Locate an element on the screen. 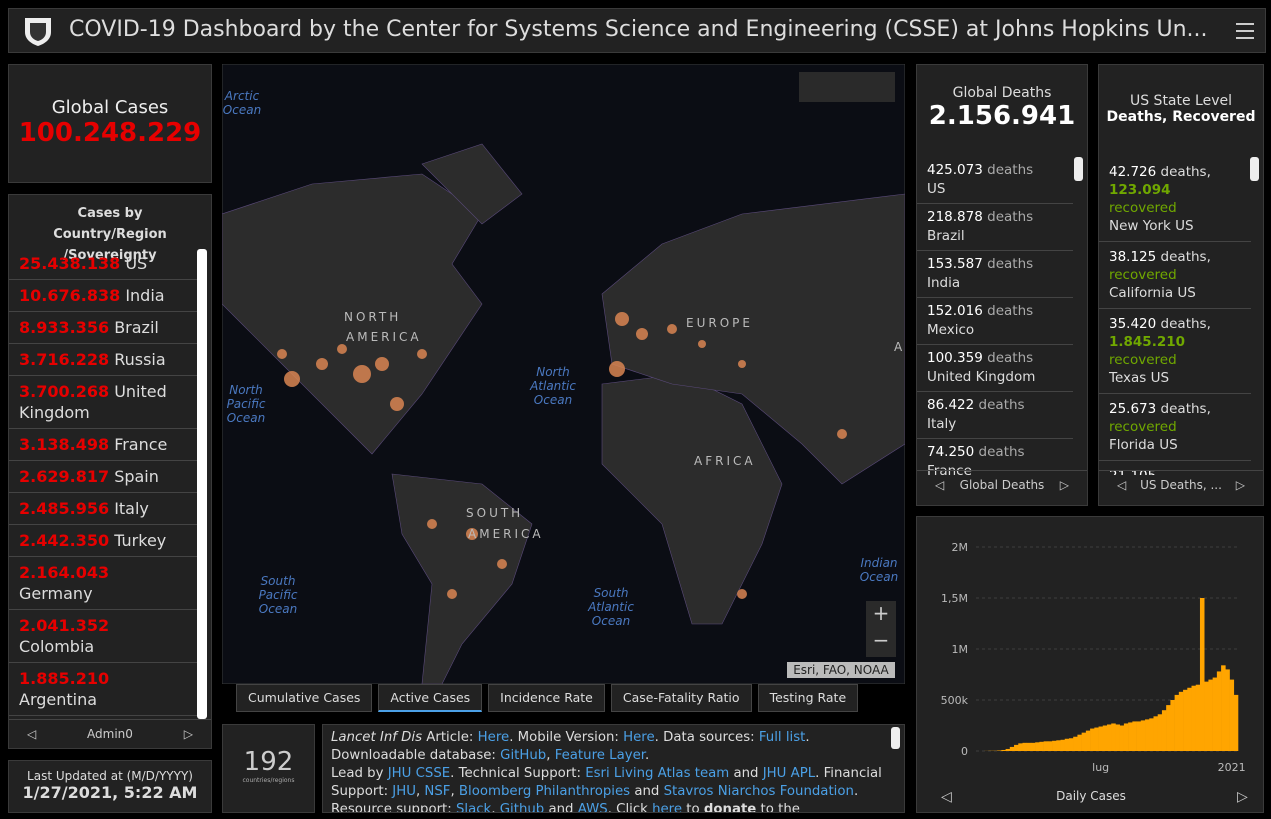 This screenshot has height=819, width=1271. link: Feature Layer is located at coordinates (600, 755).